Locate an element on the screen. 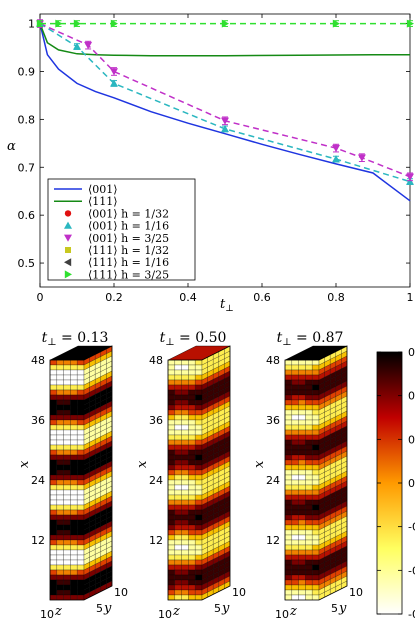 The width and height of the screenshot is (415, 623). base-tick-z: 10 is located at coordinates (282, 614).